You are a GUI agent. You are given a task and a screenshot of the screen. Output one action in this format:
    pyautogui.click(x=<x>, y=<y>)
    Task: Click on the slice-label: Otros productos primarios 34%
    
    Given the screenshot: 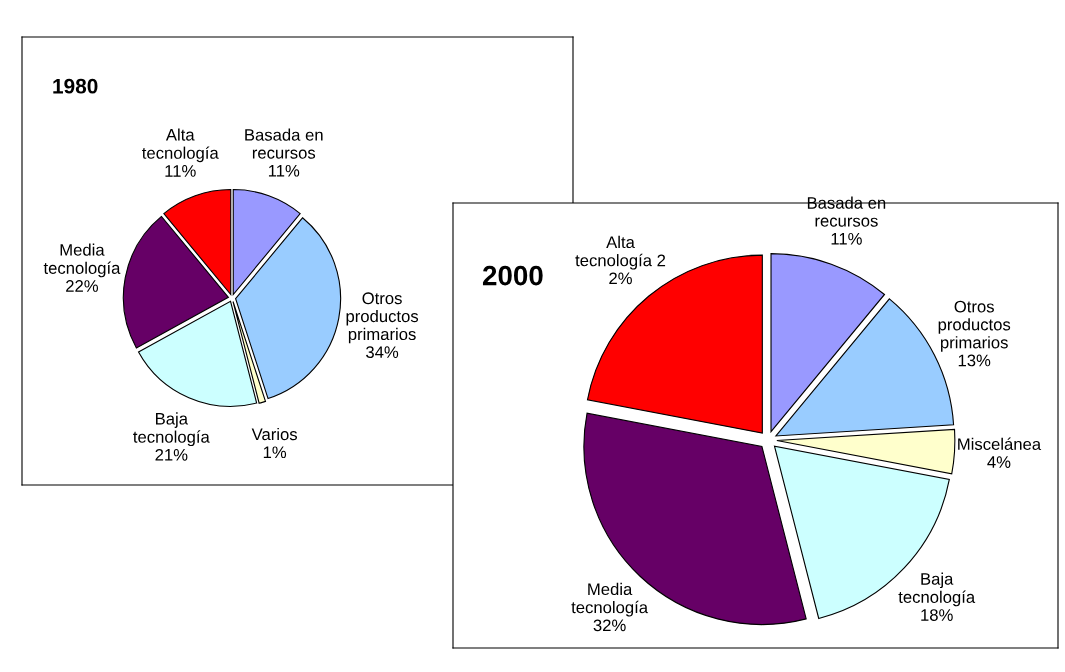 What is the action you would take?
    pyautogui.click(x=382, y=325)
    